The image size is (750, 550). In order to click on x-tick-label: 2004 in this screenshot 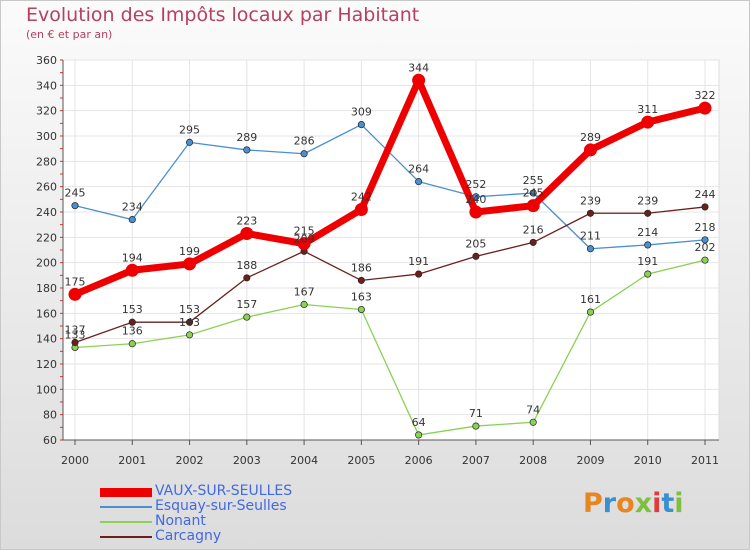, I will do `click(304, 460)`.